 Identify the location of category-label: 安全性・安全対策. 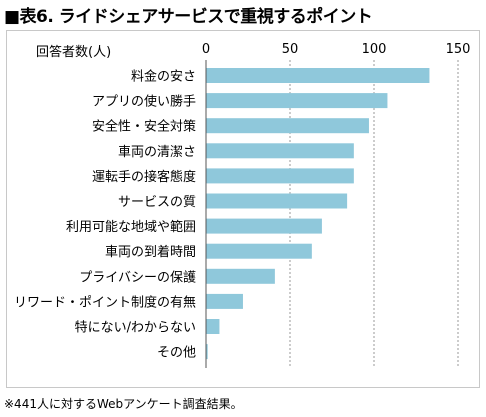
(144, 127).